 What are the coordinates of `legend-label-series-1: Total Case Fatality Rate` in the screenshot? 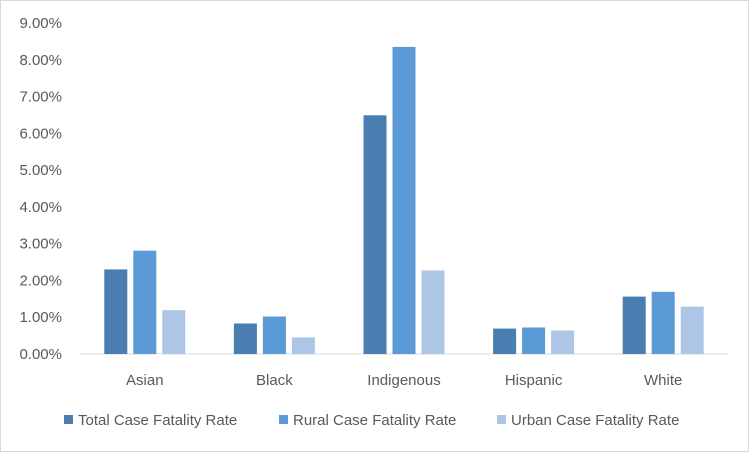 It's located at (157, 420).